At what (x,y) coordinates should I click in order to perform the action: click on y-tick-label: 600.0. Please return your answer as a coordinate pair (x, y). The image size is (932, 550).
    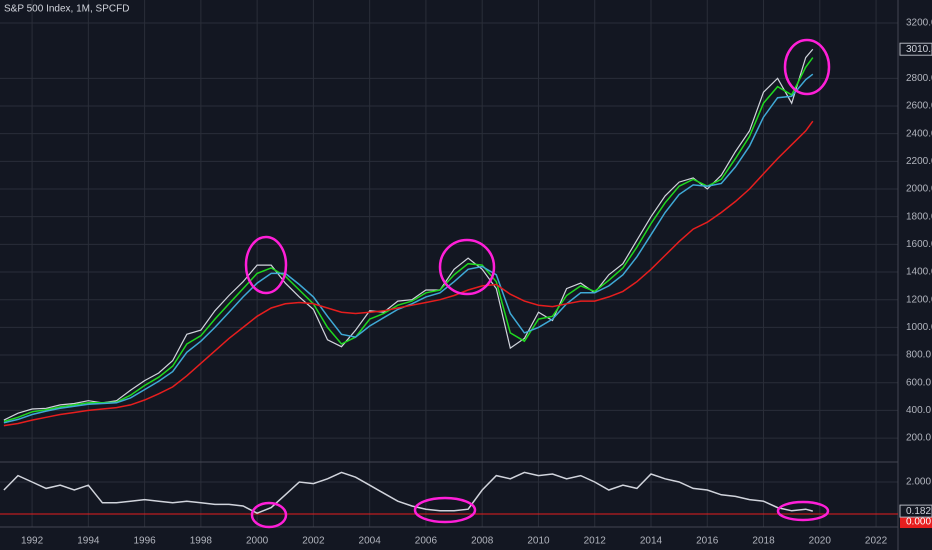
    Looking at the image, I should click on (918, 382).